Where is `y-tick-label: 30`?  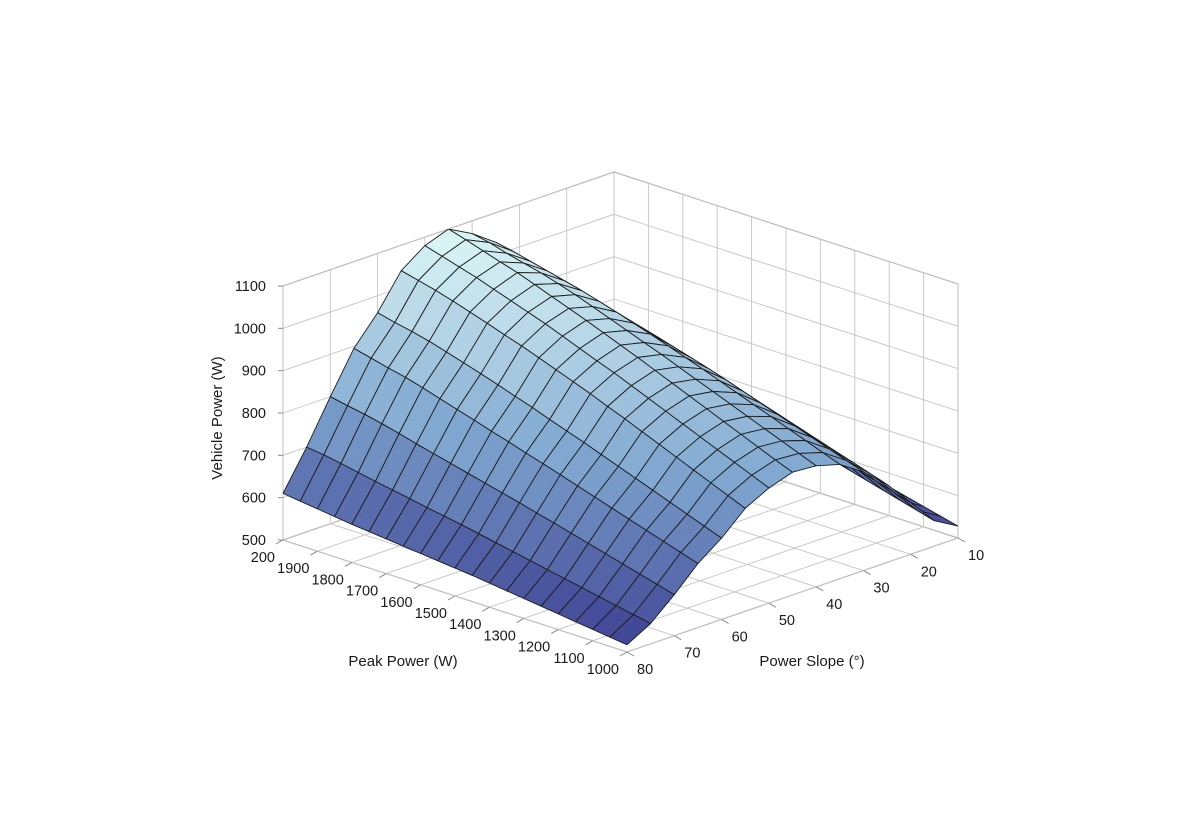
y-tick-label: 30 is located at coordinates (881, 589).